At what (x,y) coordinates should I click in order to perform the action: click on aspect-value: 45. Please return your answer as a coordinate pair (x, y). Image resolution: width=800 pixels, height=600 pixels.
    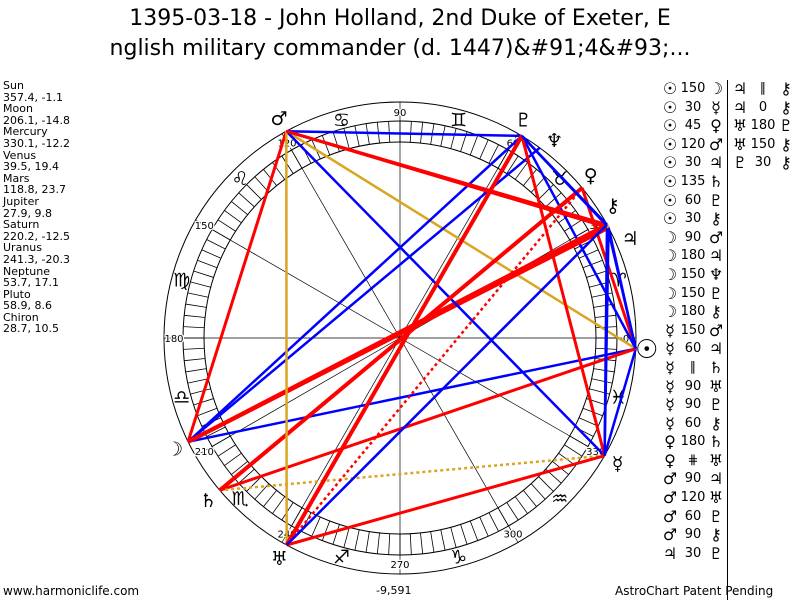
    Looking at the image, I should click on (693, 126).